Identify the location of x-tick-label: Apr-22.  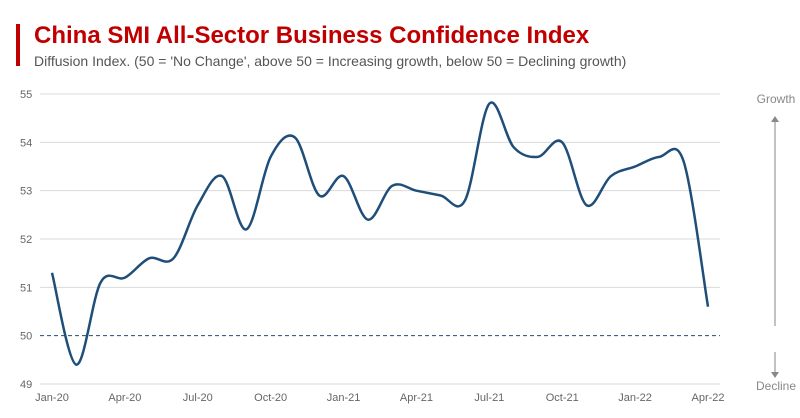
(707, 398).